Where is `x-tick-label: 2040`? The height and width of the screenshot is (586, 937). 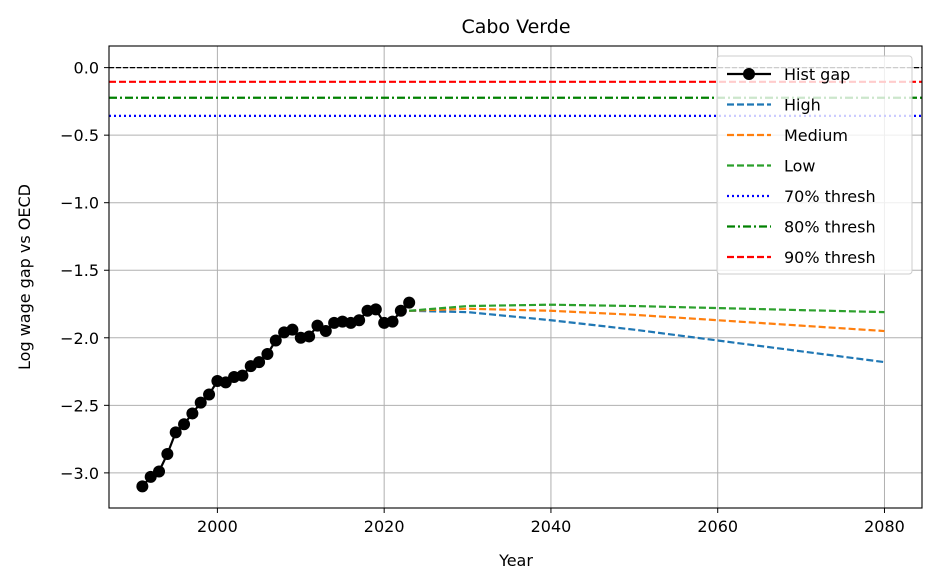 x-tick-label: 2040 is located at coordinates (551, 526).